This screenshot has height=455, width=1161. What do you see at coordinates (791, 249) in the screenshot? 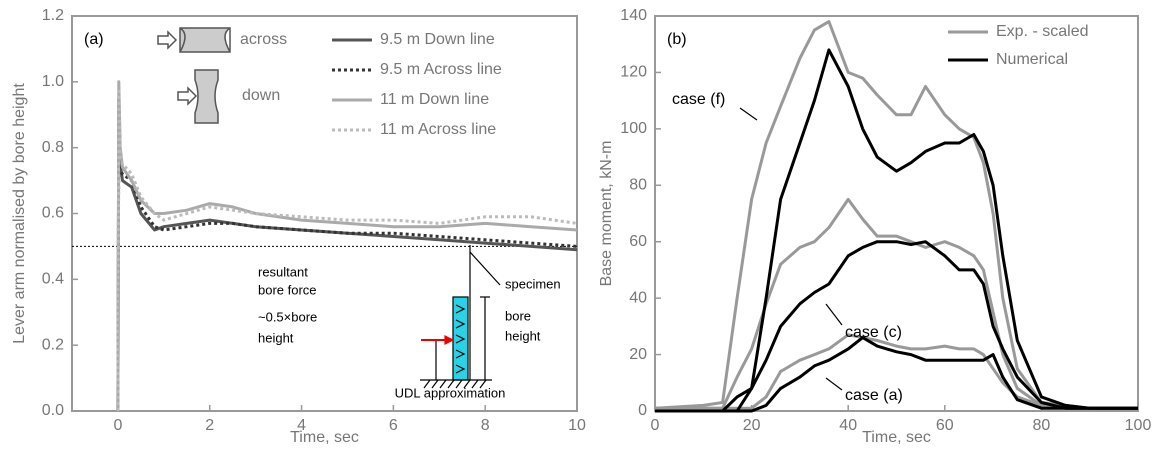
I see `case-arrows` at bounding box center [791, 249].